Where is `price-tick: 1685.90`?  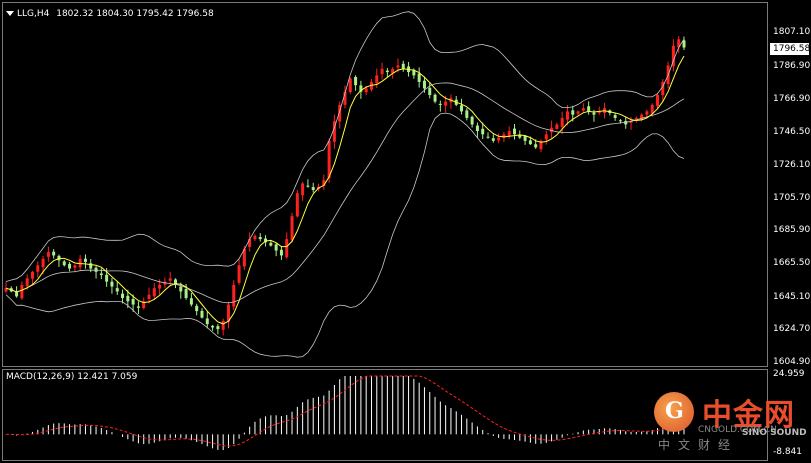 price-tick: 1685.90 is located at coordinates (792, 230).